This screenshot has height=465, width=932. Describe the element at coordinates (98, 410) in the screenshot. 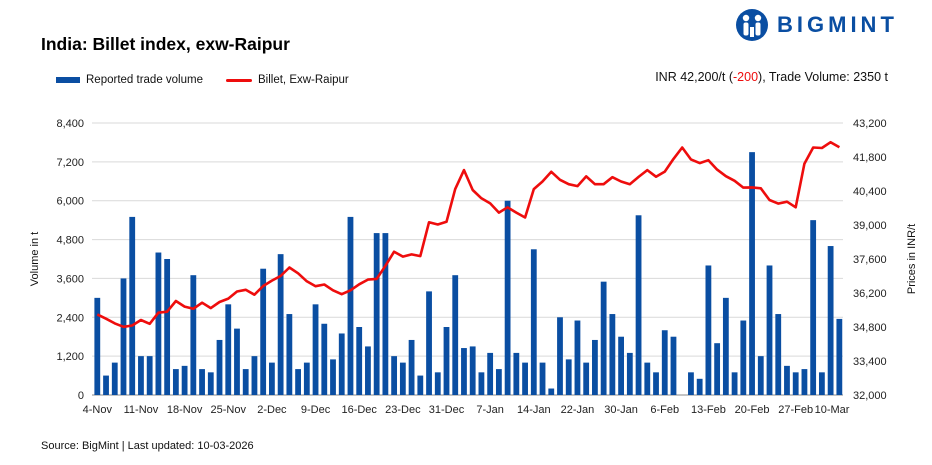

I see `x-tick-label: 4-Nov` at that location.